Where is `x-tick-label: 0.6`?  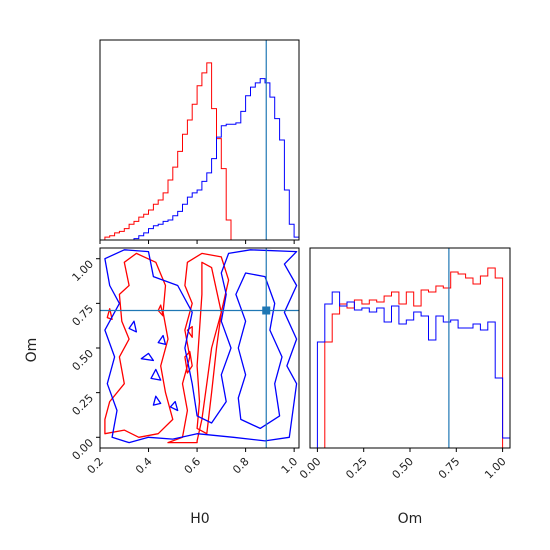 x-tick-label: 0.6 is located at coordinates (193, 466).